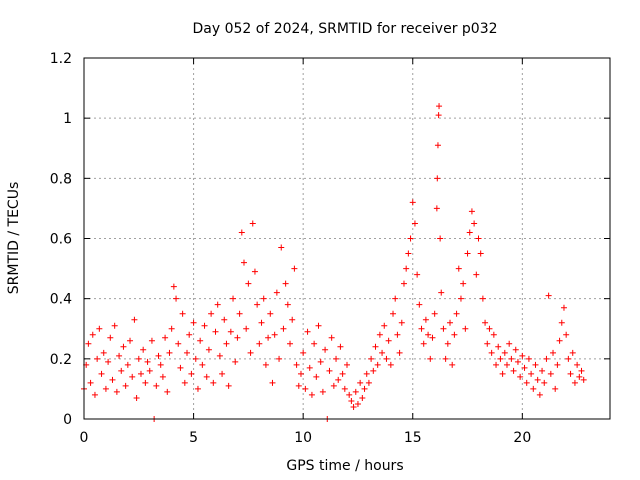  I want to click on y-axis-label: SRMTID / TECUs, so click(14, 238).